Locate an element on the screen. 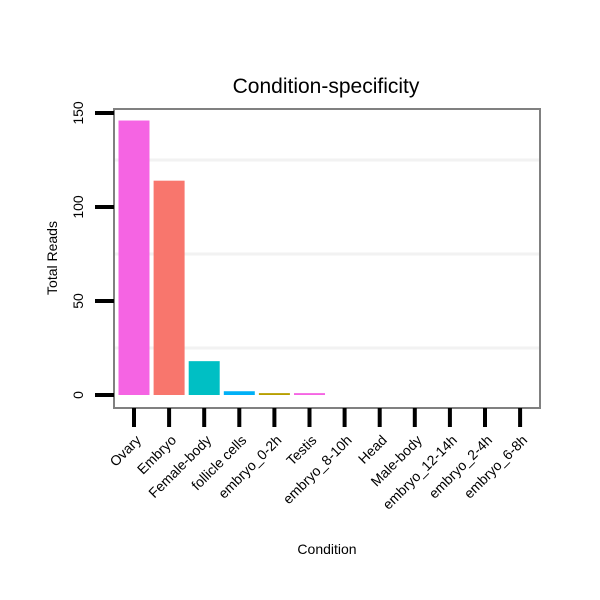  bar-testis is located at coordinates (309, 394).